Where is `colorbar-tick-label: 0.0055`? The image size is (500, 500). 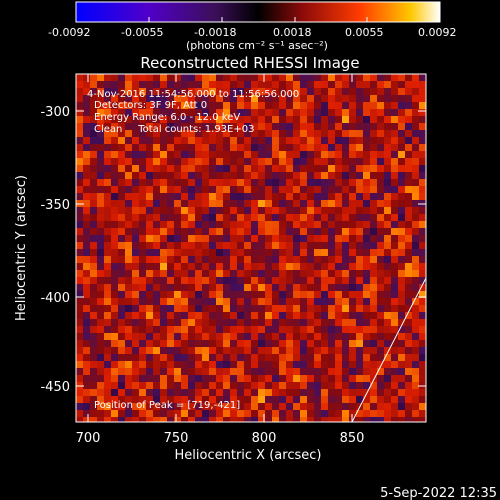
colorbar-tick-label: 0.0055 is located at coordinates (364, 32).